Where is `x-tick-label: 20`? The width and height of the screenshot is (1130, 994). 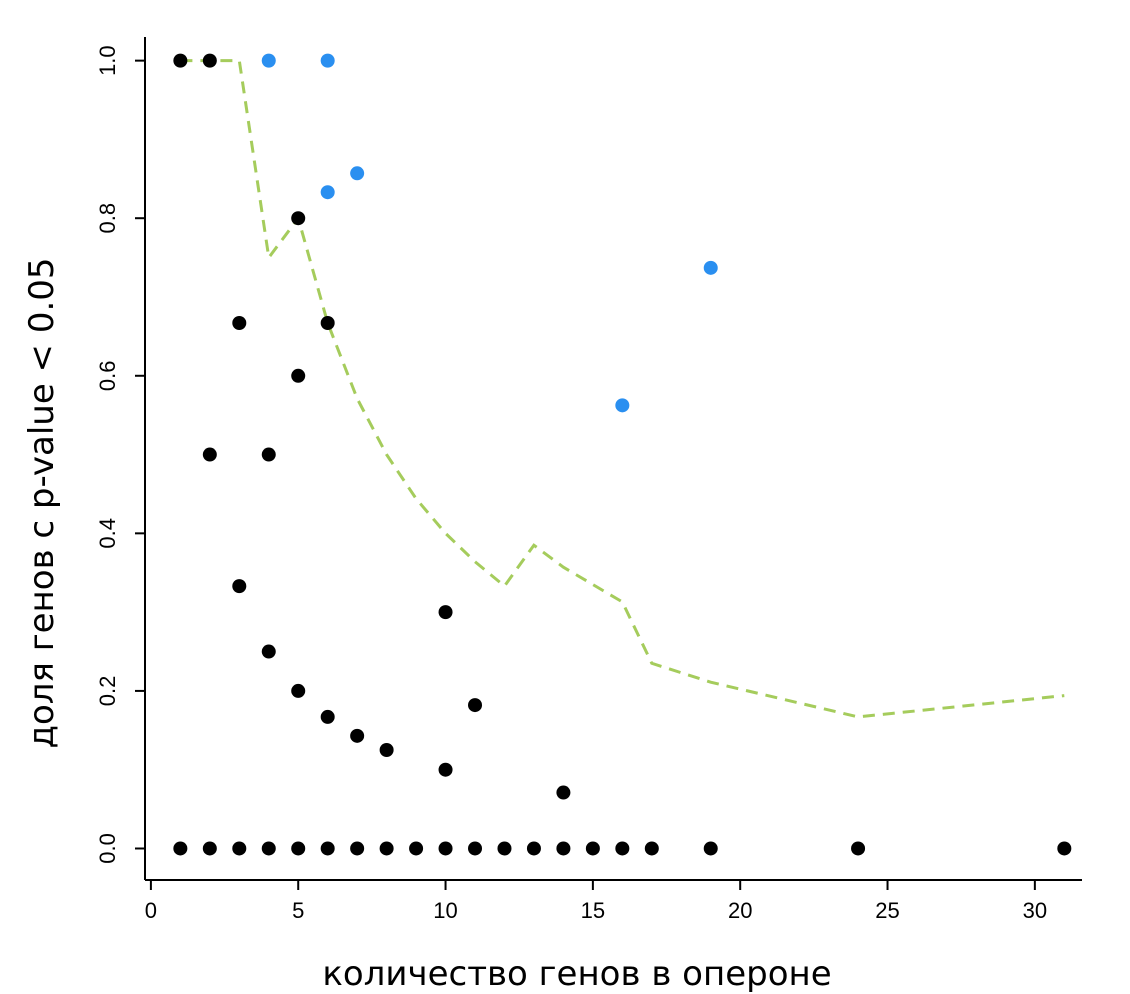
x-tick-label: 20 is located at coordinates (740, 910).